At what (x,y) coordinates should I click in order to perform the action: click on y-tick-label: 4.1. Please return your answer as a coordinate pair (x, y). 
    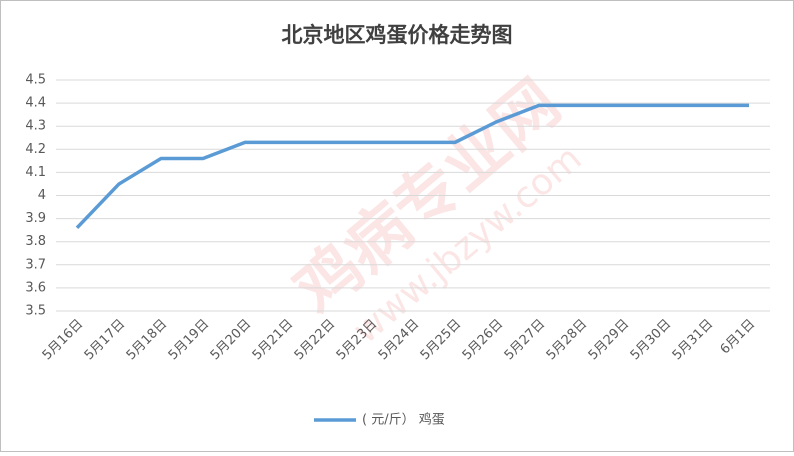
    Looking at the image, I should click on (35, 172).